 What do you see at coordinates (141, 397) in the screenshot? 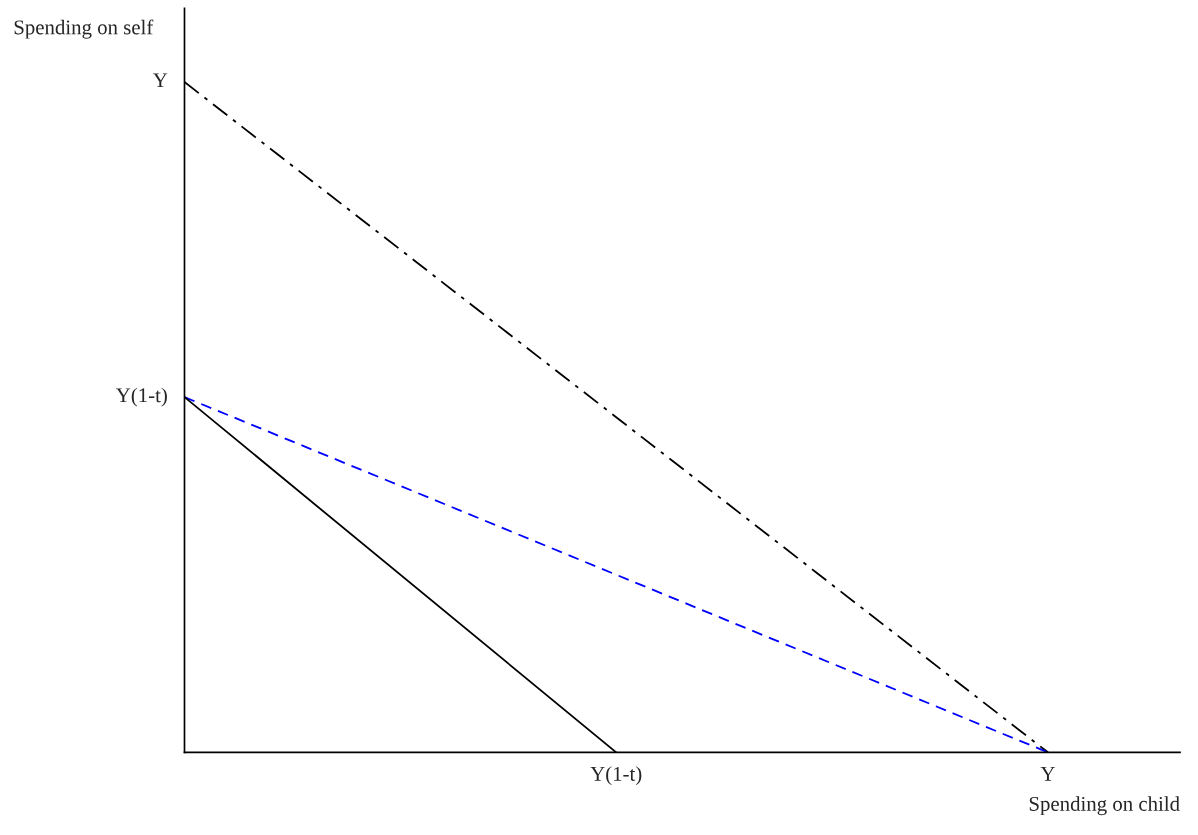
I see `text: Y(1-t)` at bounding box center [141, 397].